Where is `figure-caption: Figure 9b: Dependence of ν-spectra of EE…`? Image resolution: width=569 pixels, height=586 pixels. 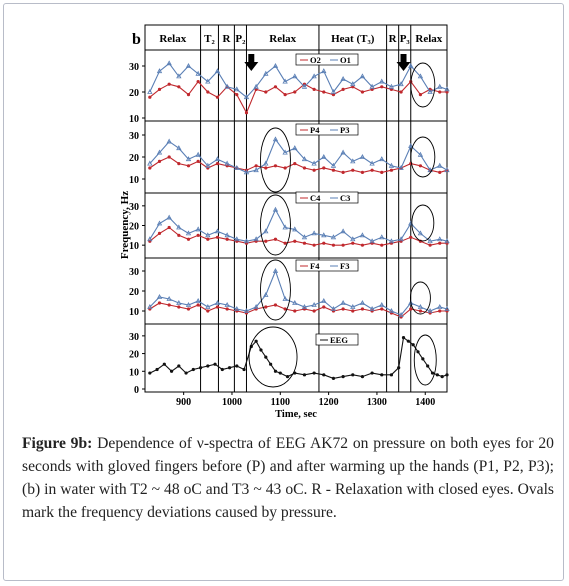 figure-caption: Figure 9b: Dependence of ν-spectra of EE… is located at coordinates (288, 478).